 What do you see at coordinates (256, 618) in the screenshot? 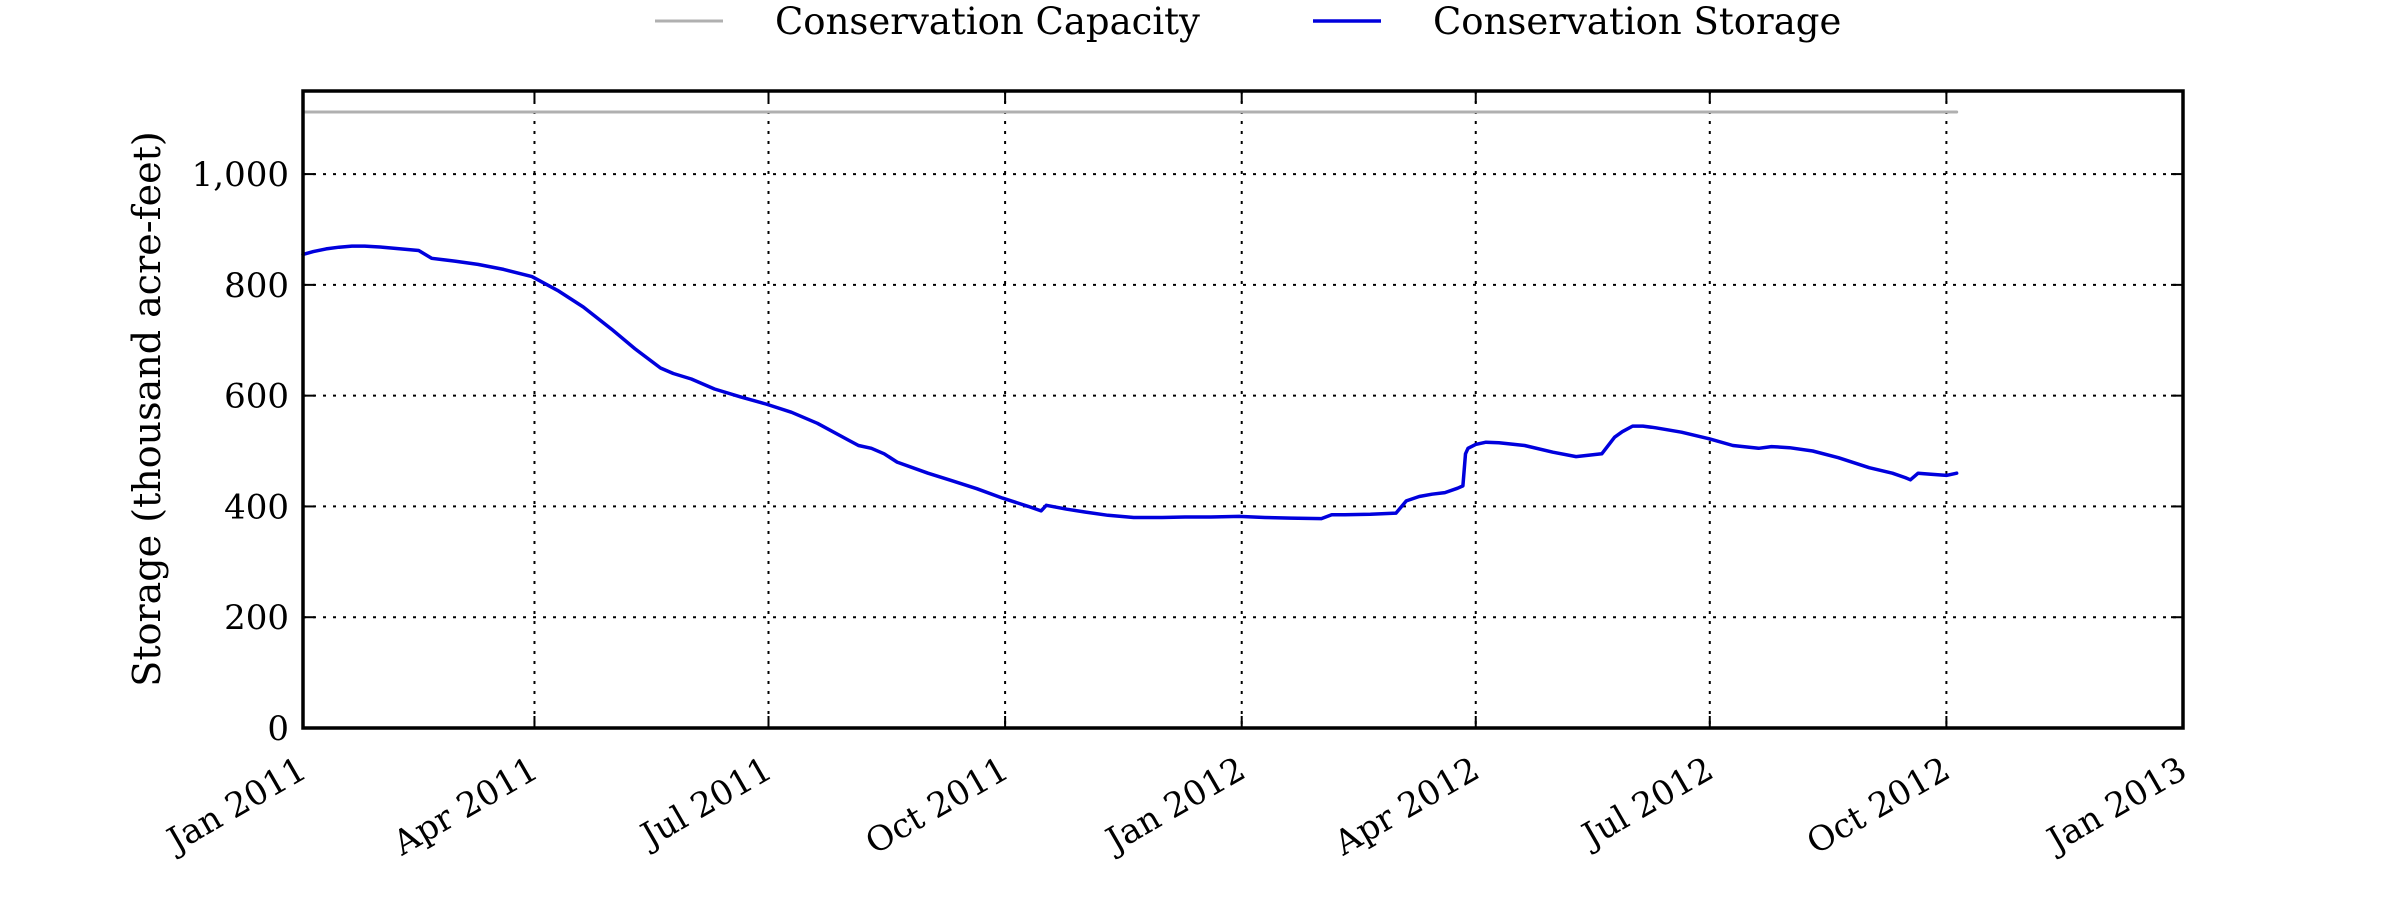
I see `y-tick-label: 200` at bounding box center [256, 618].